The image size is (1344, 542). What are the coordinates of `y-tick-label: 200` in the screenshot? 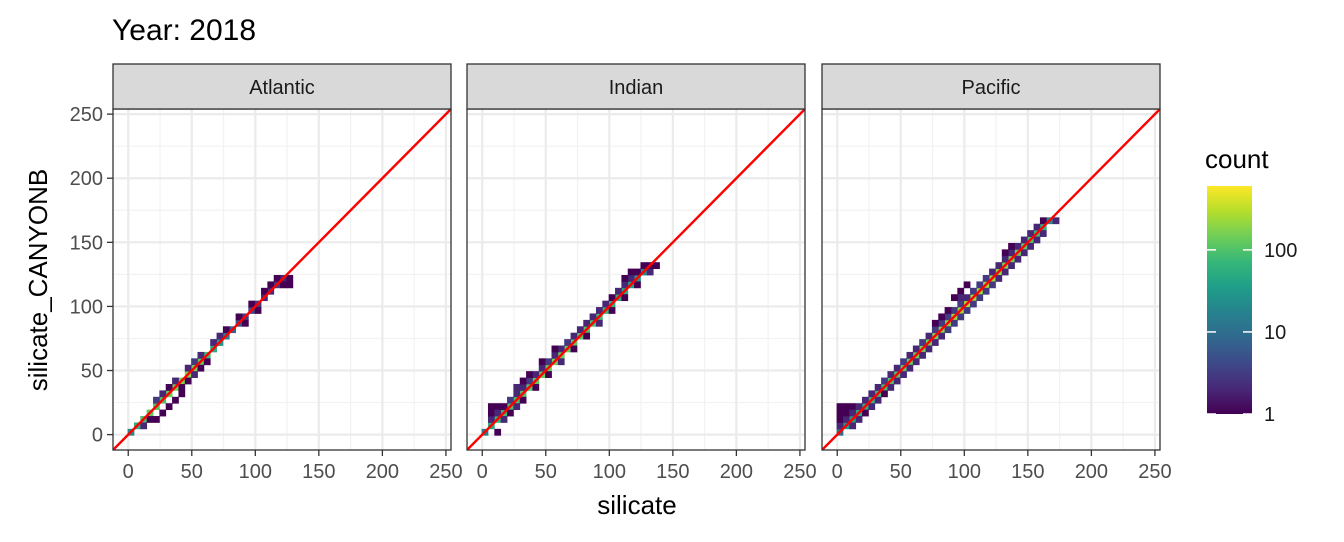 It's located at (86, 179).